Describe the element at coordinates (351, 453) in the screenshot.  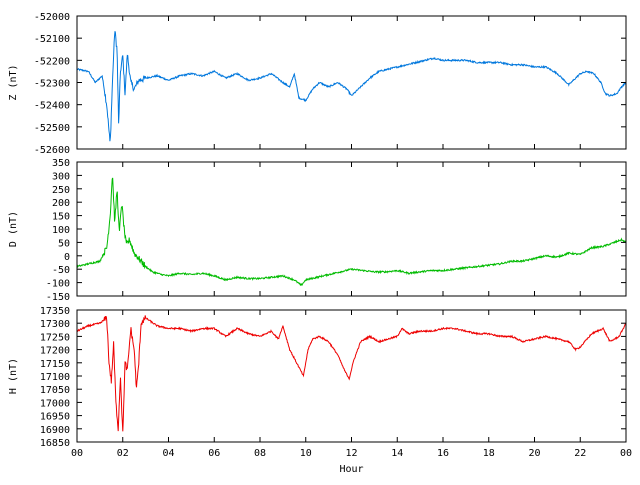
I see `h-x-tick-label: 12` at that location.